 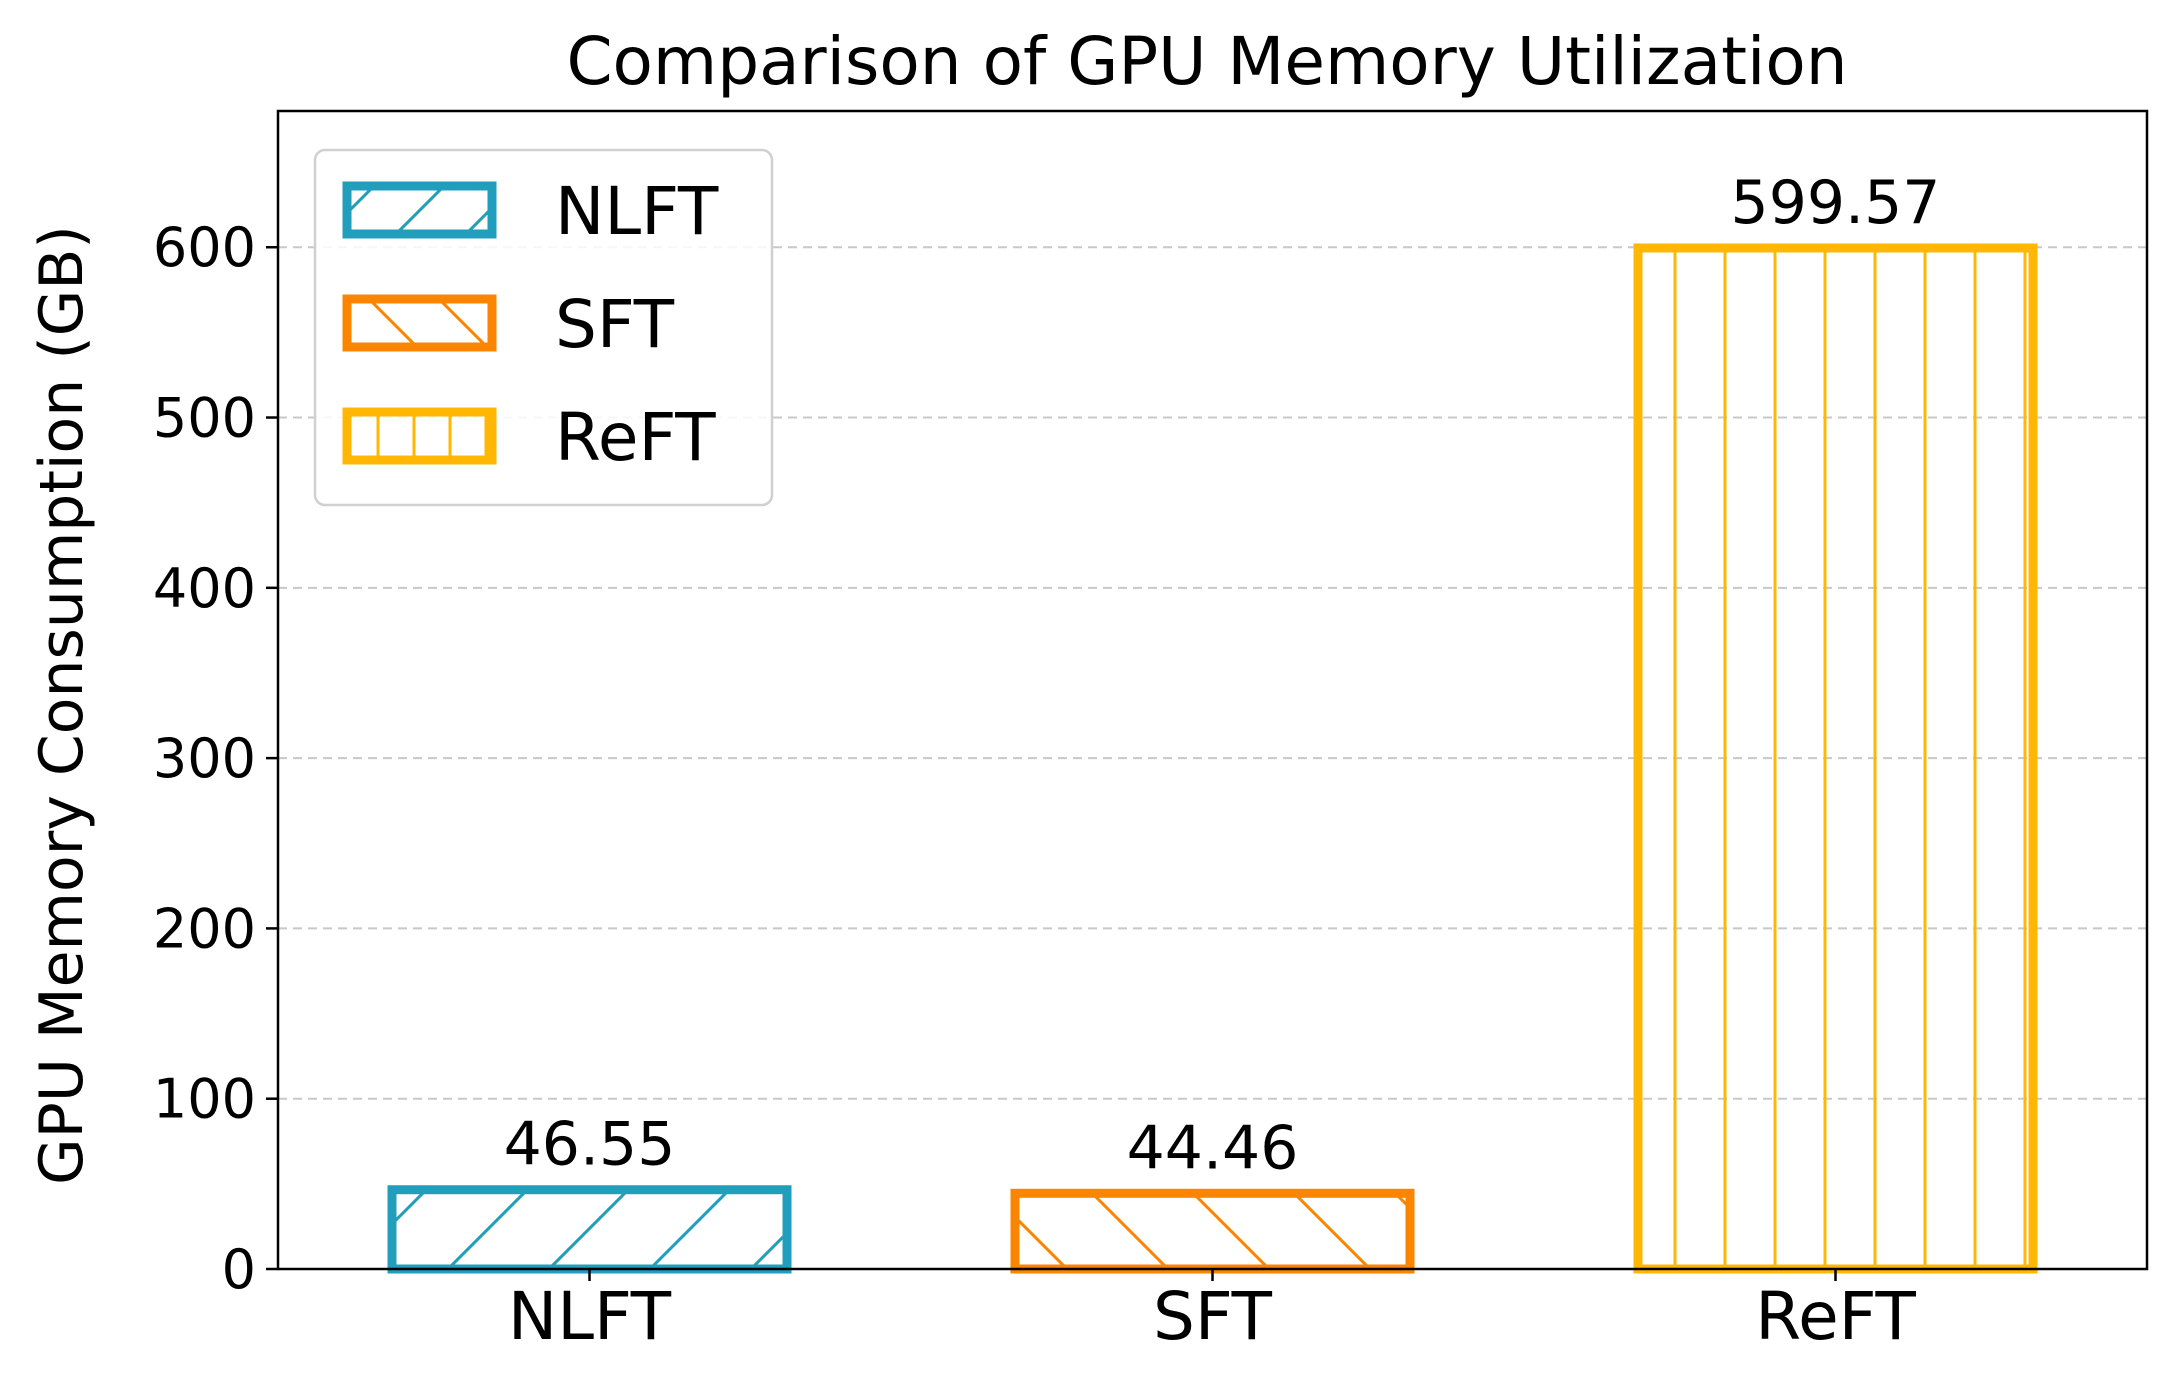 What do you see at coordinates (1212, 1231) in the screenshot?
I see `bar-sft` at bounding box center [1212, 1231].